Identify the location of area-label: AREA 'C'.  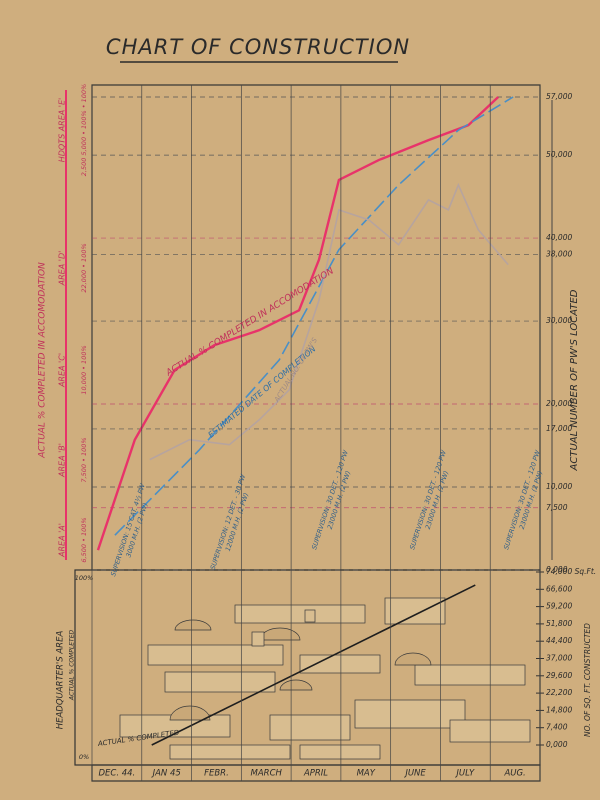
(62, 370).